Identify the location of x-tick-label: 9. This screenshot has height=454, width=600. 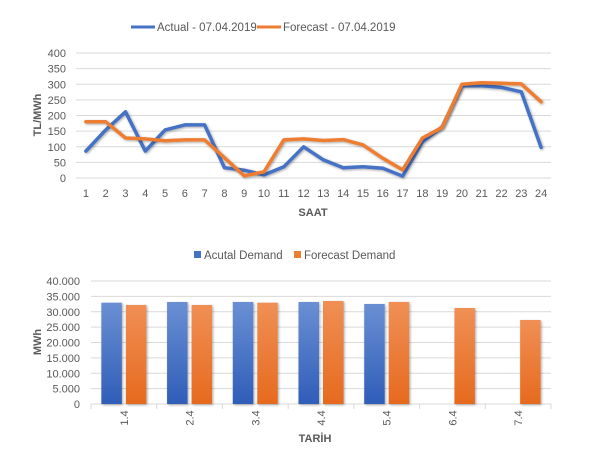
(244, 194).